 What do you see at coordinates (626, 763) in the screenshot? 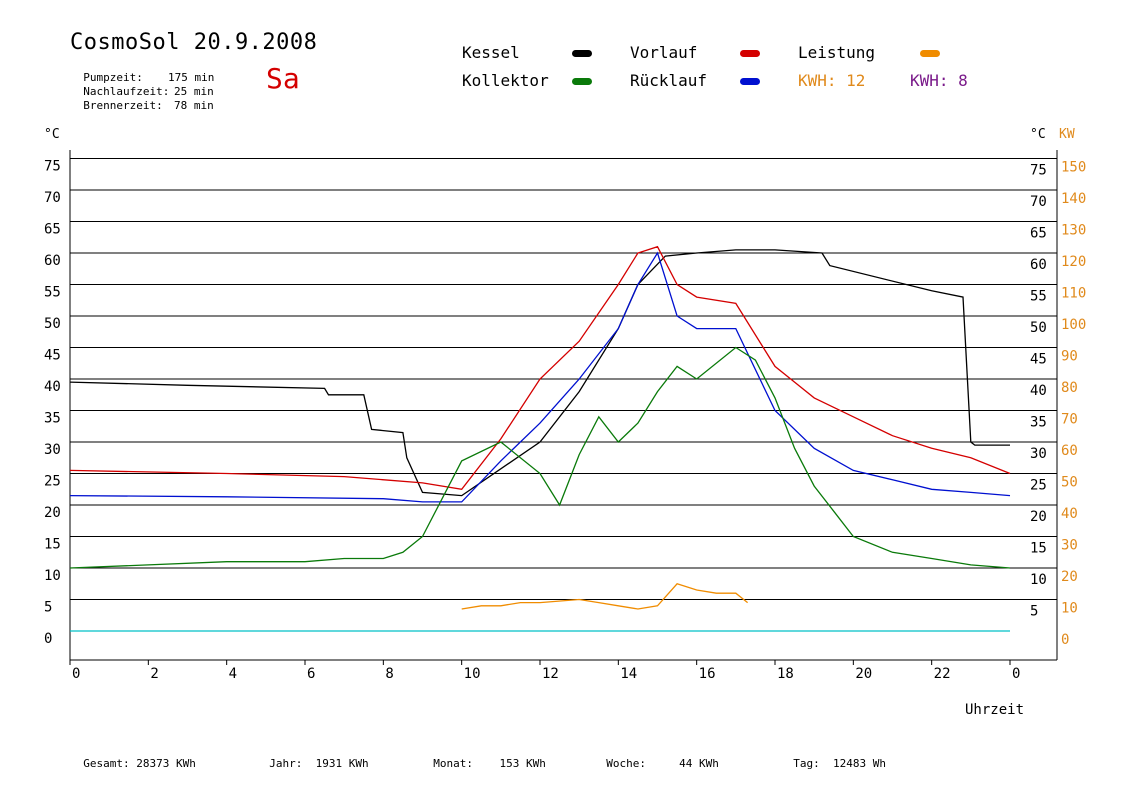
I see `footer-woche-label: Woche:` at bounding box center [626, 763].